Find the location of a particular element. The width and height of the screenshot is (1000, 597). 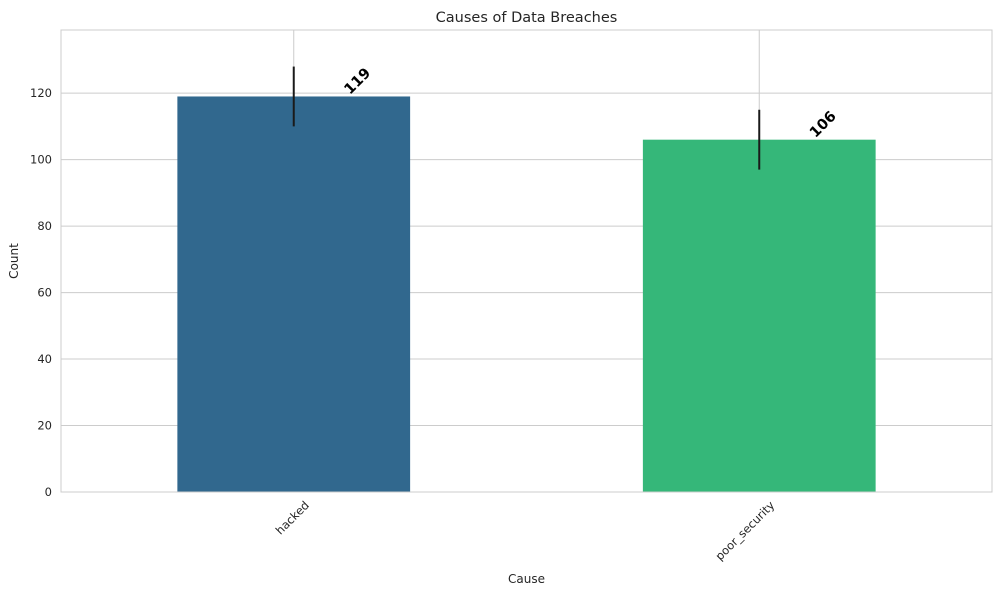

y-axis-ticks: 0 20 40 60 80 100 120 is located at coordinates (41, 292).